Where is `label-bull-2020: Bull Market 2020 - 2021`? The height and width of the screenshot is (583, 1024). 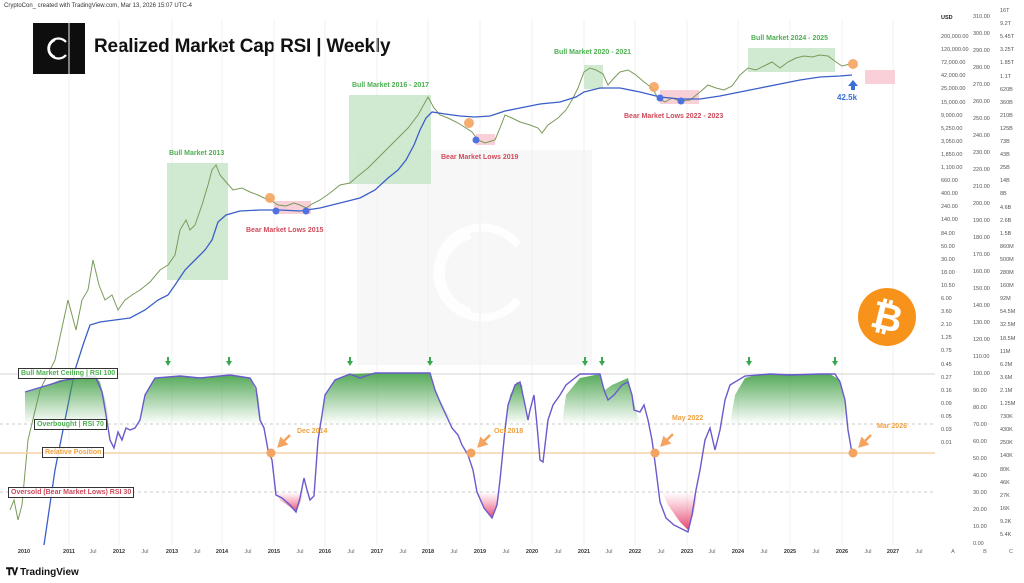
label-bull-2020: Bull Market 2020 - 2021 is located at coordinates (593, 52).